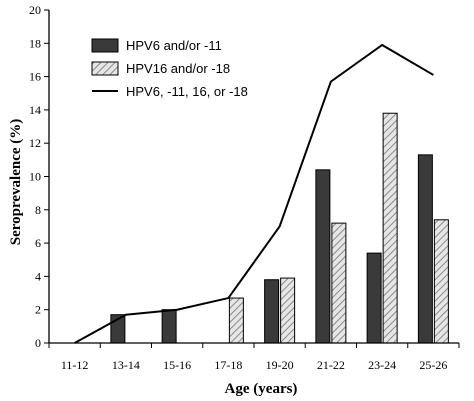 This screenshot has height=401, width=474. Describe the element at coordinates (35, 110) in the screenshot. I see `y-tick-label: 14` at that location.